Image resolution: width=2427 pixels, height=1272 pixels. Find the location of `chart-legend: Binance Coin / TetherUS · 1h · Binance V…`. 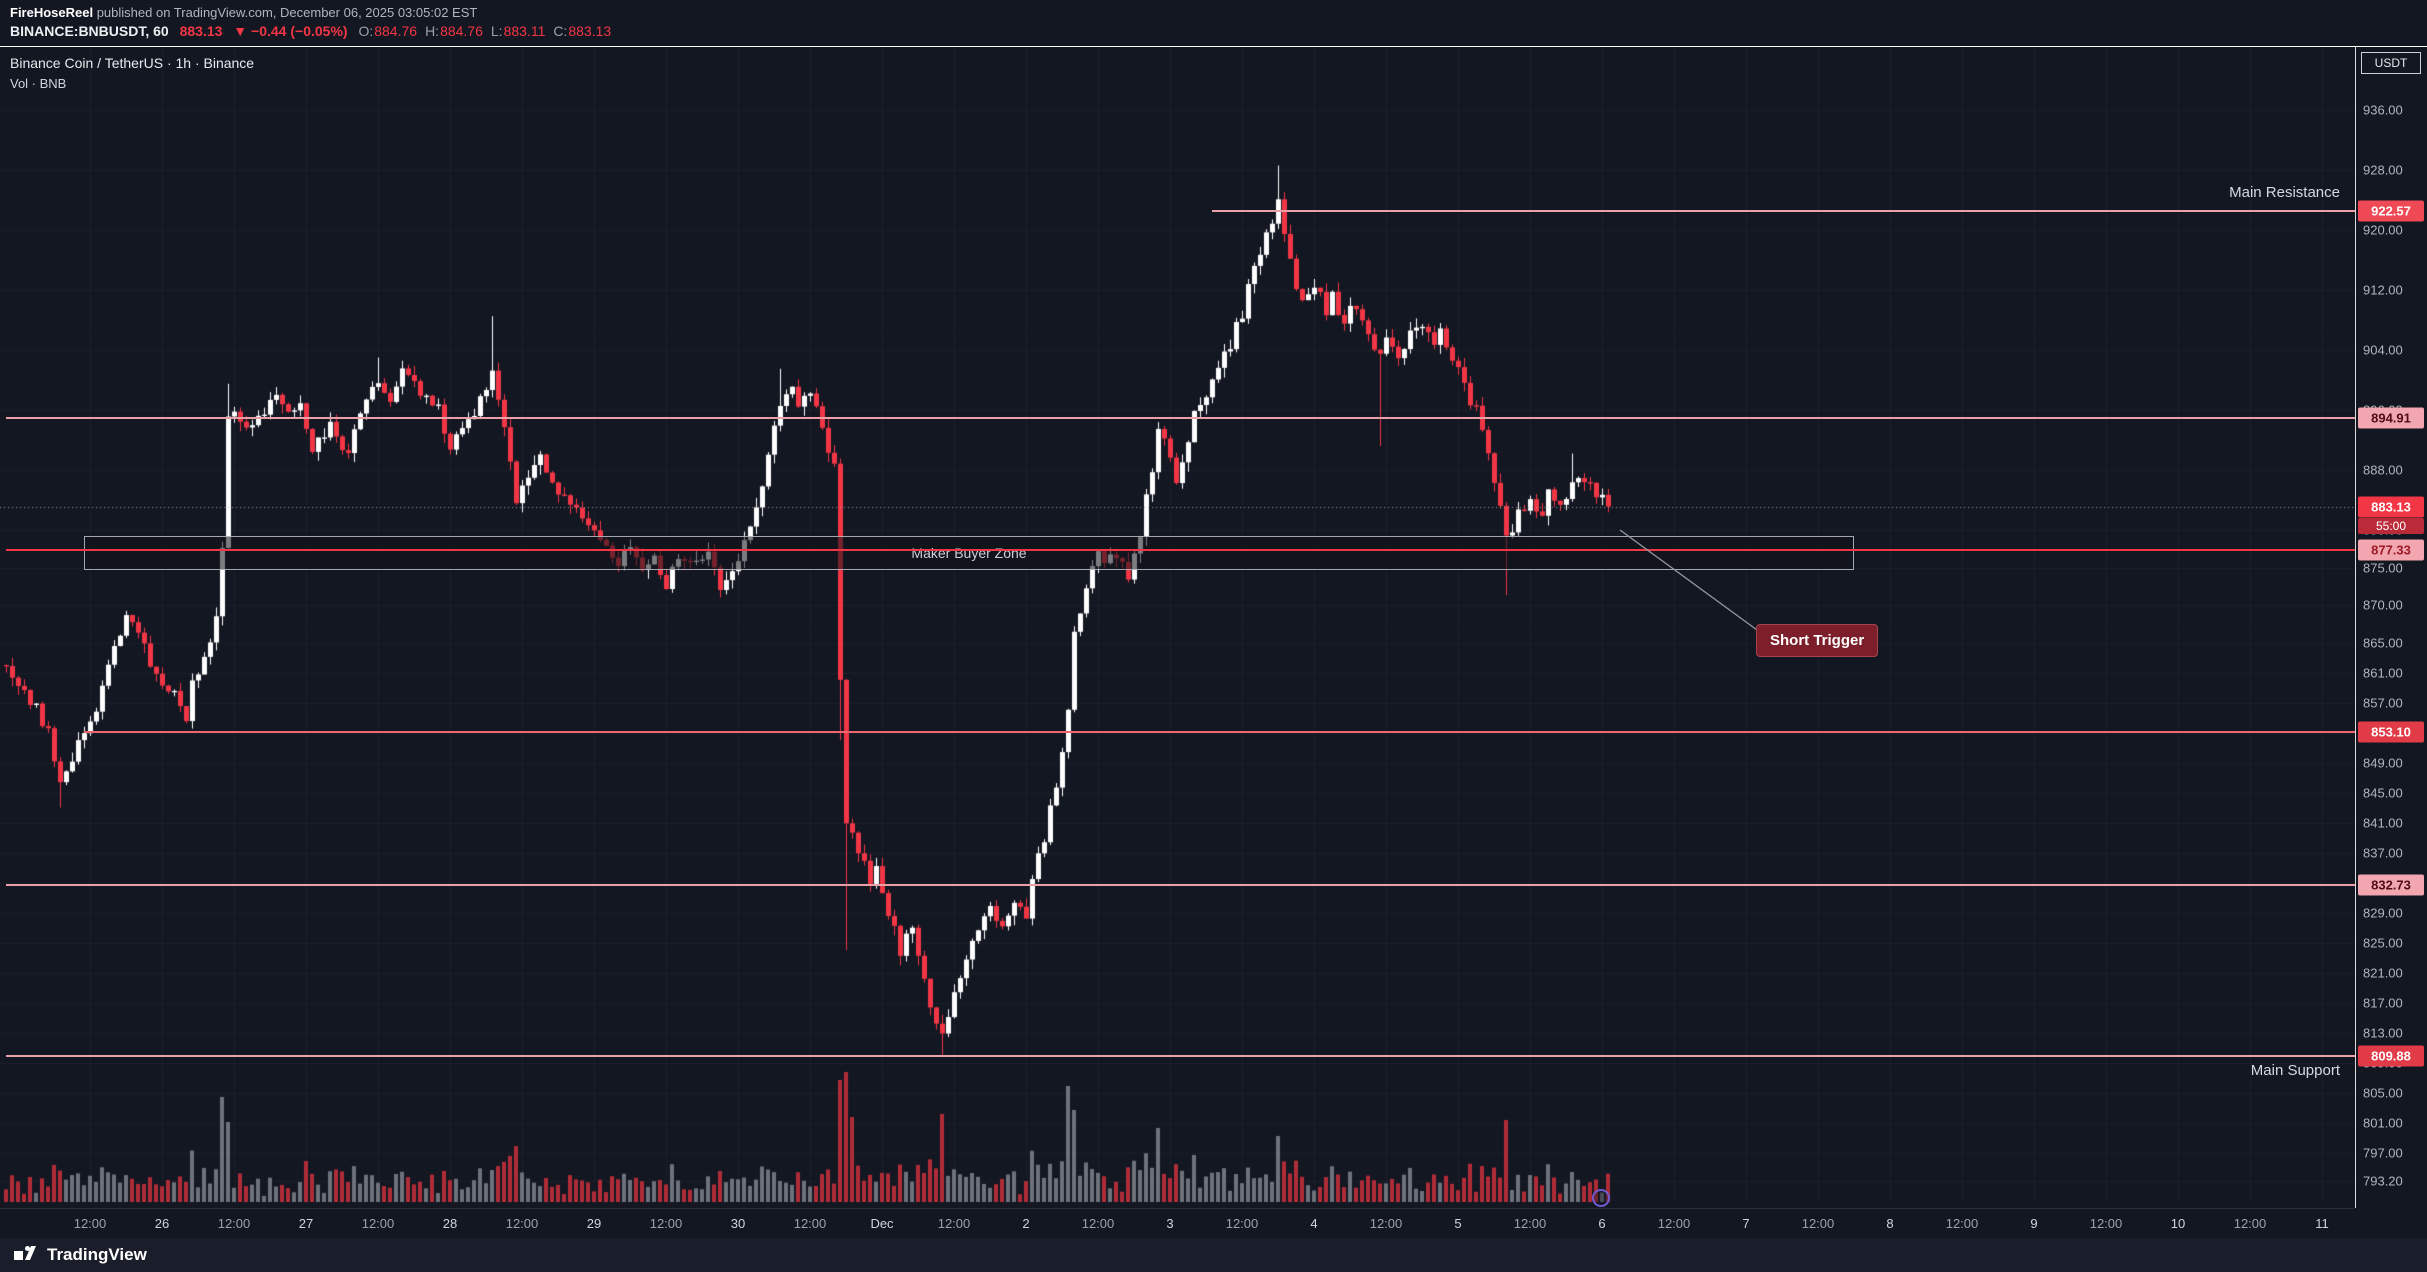

chart-legend: Binance Coin / TetherUS · 1h · Binance V… is located at coordinates (132, 73).